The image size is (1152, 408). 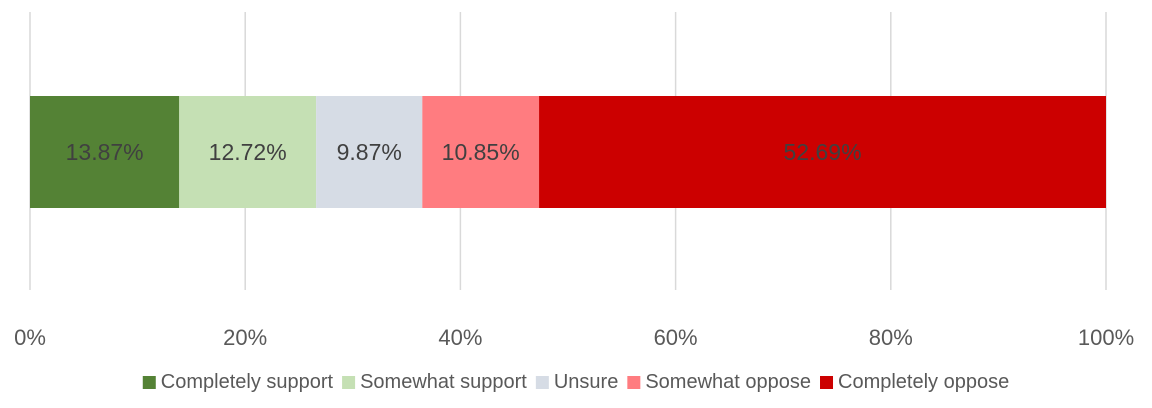 I want to click on data-label: 12.72%, so click(x=248, y=152).